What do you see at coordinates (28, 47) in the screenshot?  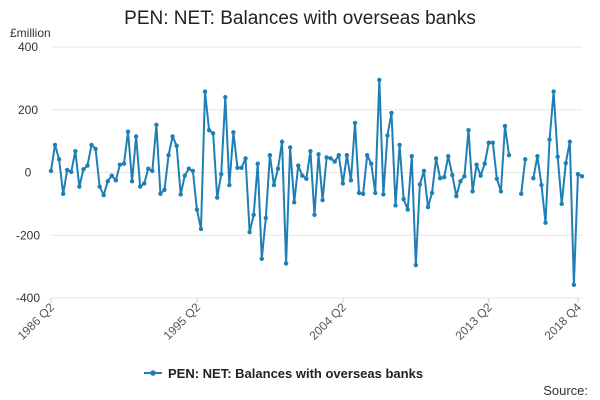 I see `y-tick-label: 400` at bounding box center [28, 47].